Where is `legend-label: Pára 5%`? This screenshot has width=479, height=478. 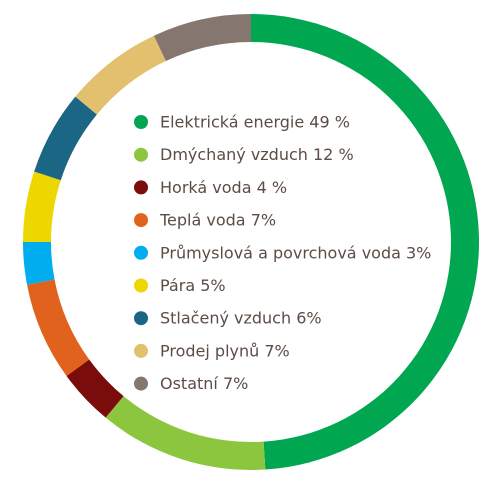
legend-label: Pára 5% is located at coordinates (193, 285).